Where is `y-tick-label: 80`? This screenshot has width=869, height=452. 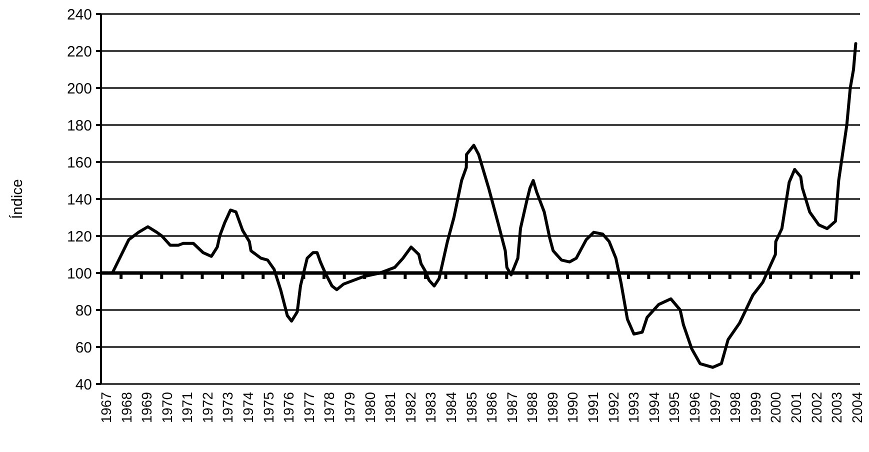 y-tick-label: 80 is located at coordinates (83, 311).